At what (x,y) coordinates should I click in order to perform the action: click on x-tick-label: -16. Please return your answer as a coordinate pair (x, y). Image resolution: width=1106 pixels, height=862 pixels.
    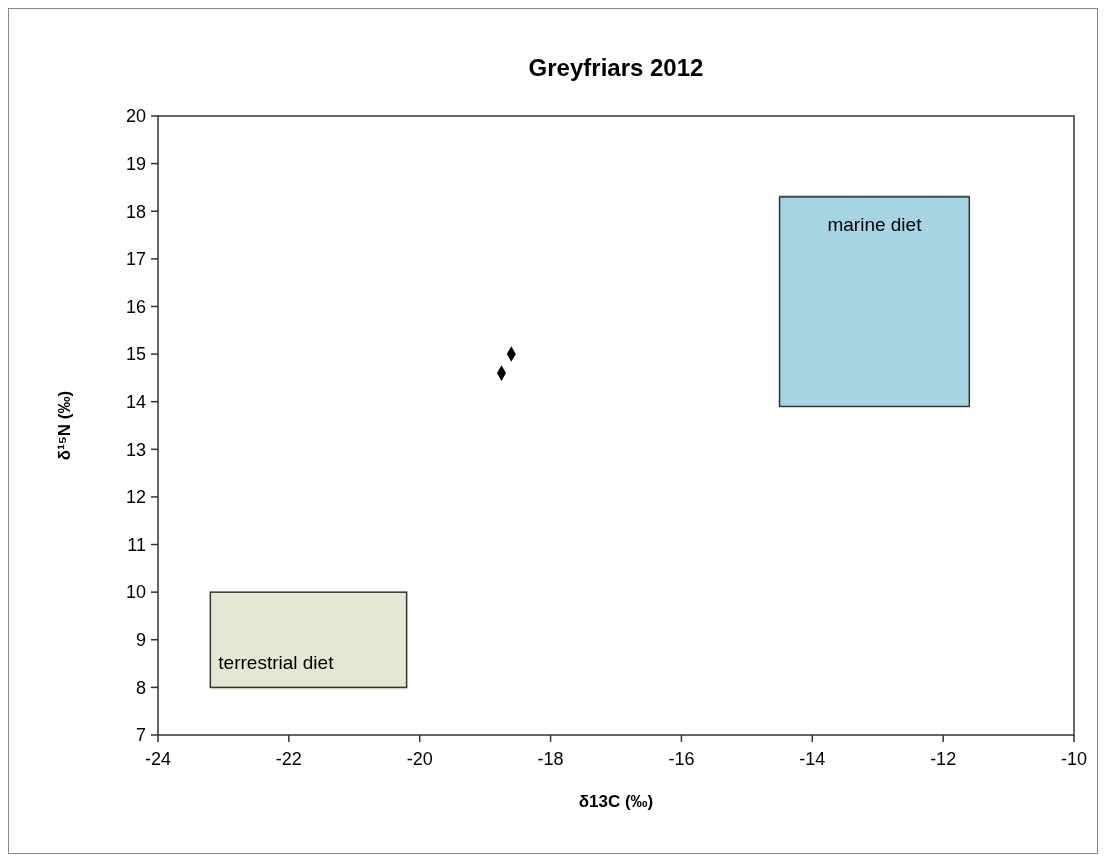
    Looking at the image, I should click on (681, 759).